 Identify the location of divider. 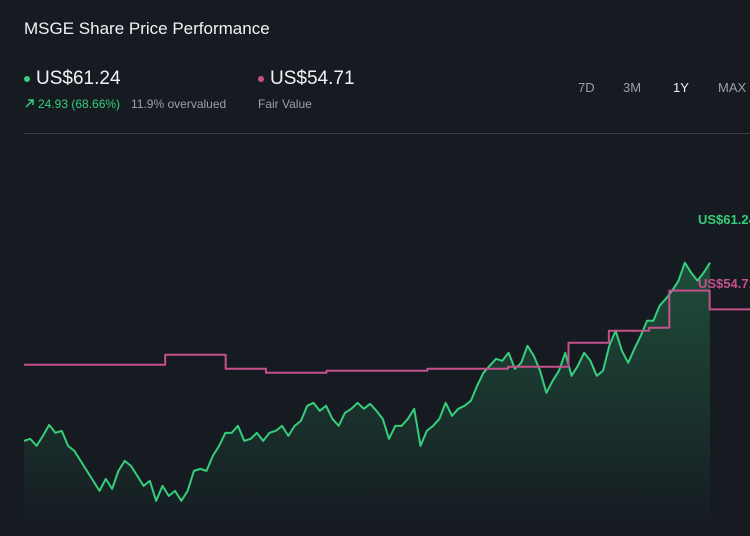
(387, 133).